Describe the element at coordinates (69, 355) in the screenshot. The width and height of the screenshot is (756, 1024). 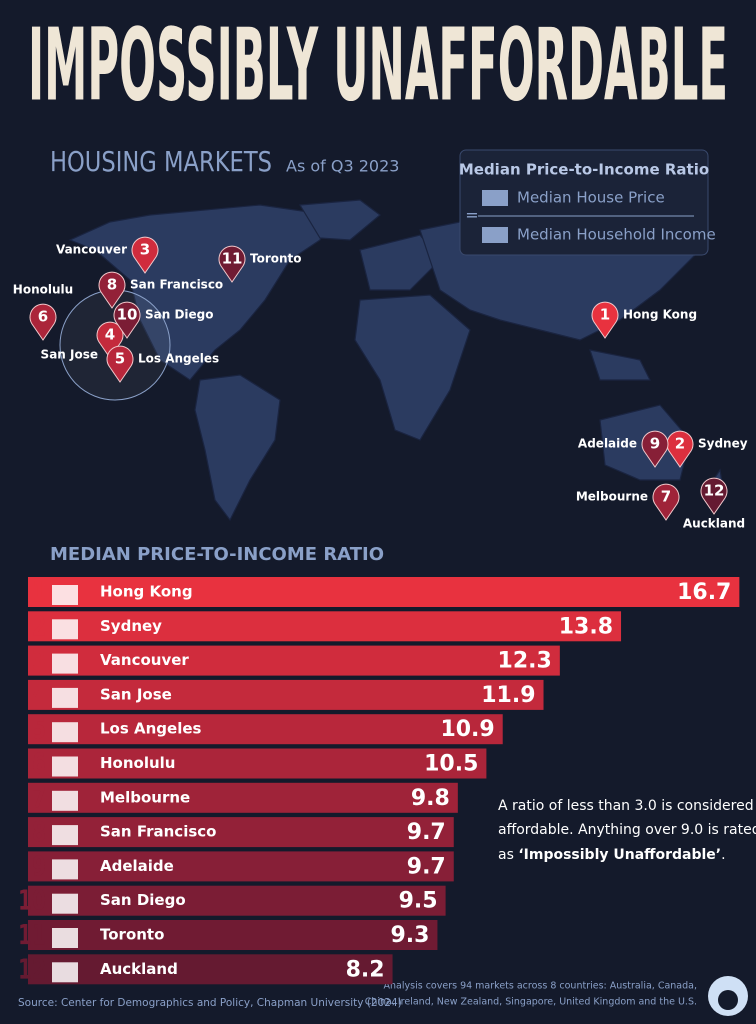
I see `pin-label: San Jose` at that location.